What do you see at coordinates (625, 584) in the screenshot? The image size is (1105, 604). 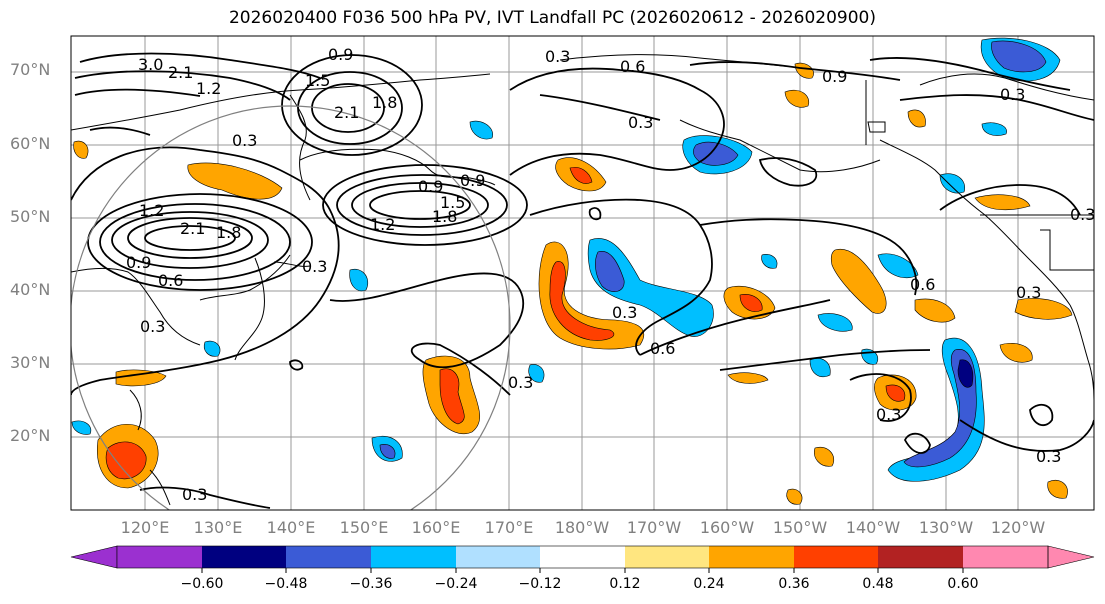 I see `colorbar-tick: 0.12` at bounding box center [625, 584].